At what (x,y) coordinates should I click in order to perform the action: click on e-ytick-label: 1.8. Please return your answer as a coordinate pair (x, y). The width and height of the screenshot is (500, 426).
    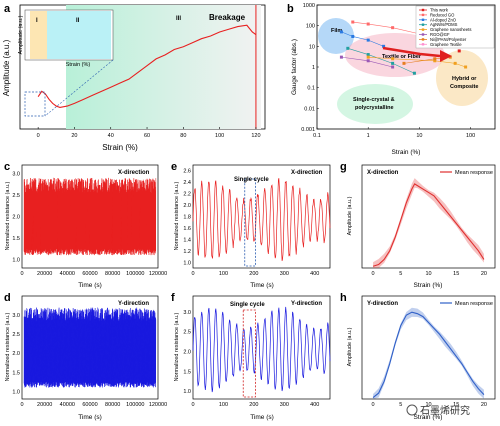
    Looking at the image, I should click on (187, 218).